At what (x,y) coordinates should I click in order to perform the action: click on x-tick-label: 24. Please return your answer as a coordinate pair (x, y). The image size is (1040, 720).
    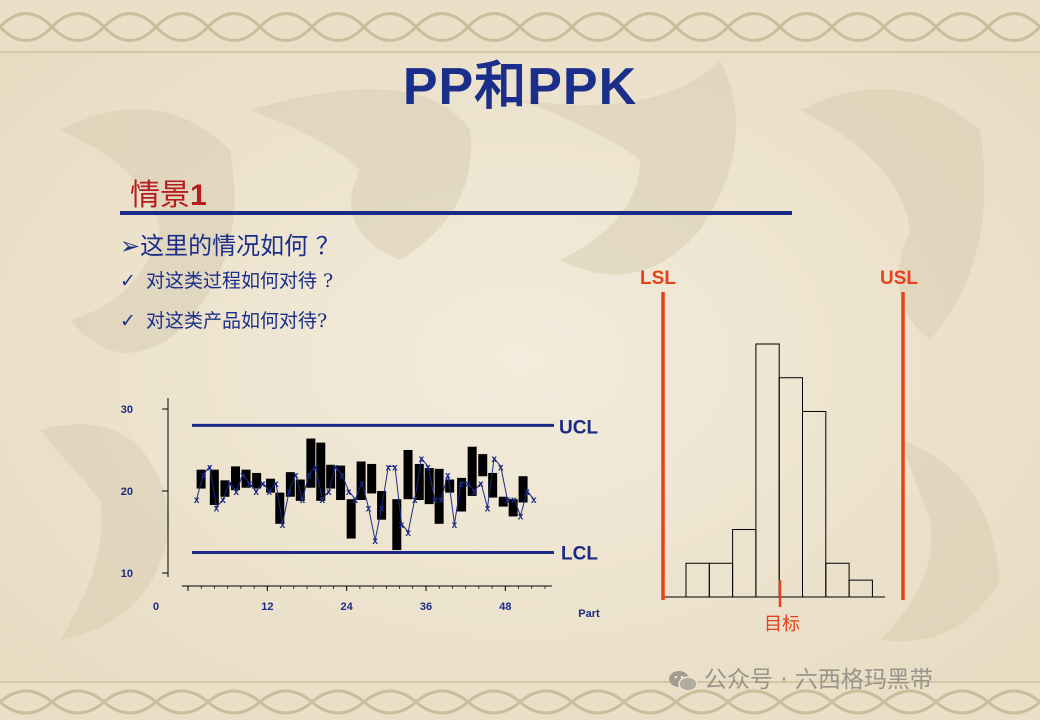
    Looking at the image, I should click on (347, 607).